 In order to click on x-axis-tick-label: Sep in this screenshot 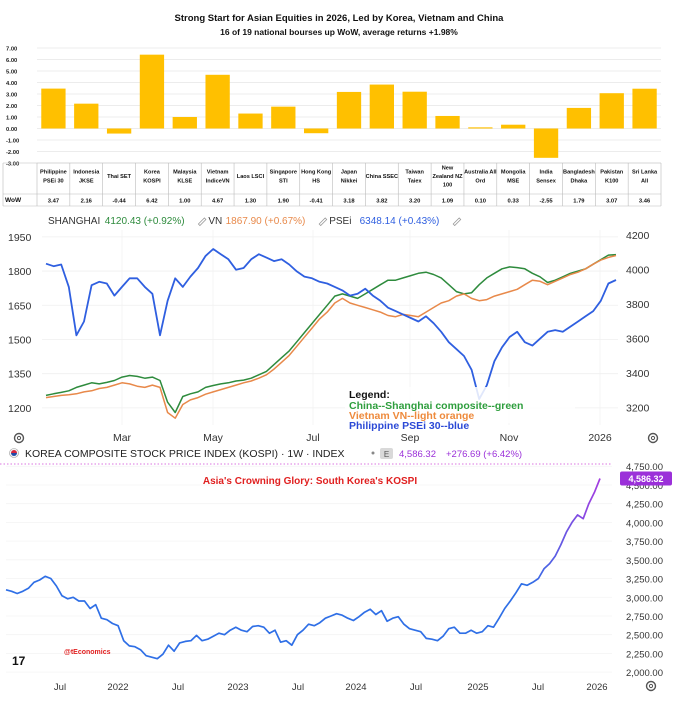, I will do `click(410, 438)`.